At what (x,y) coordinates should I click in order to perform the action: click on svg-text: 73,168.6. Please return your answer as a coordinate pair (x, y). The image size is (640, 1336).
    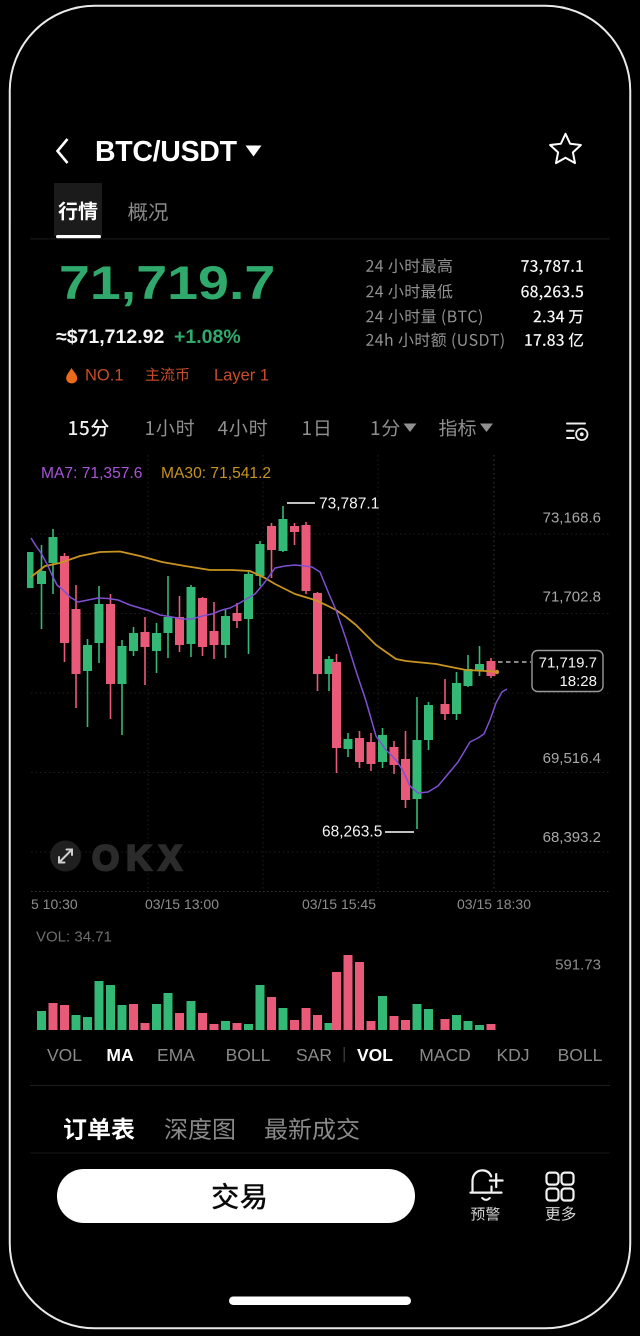
    Looking at the image, I should click on (572, 518).